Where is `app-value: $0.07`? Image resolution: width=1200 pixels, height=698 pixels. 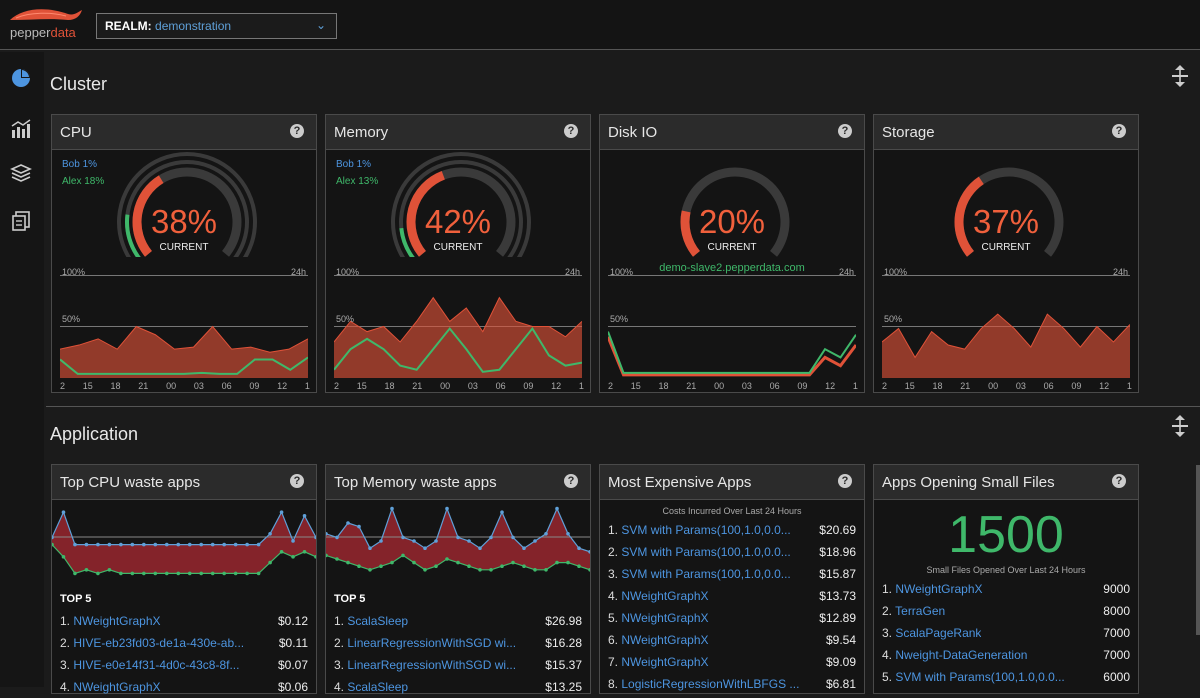
app-value: $0.07 is located at coordinates (292, 665).